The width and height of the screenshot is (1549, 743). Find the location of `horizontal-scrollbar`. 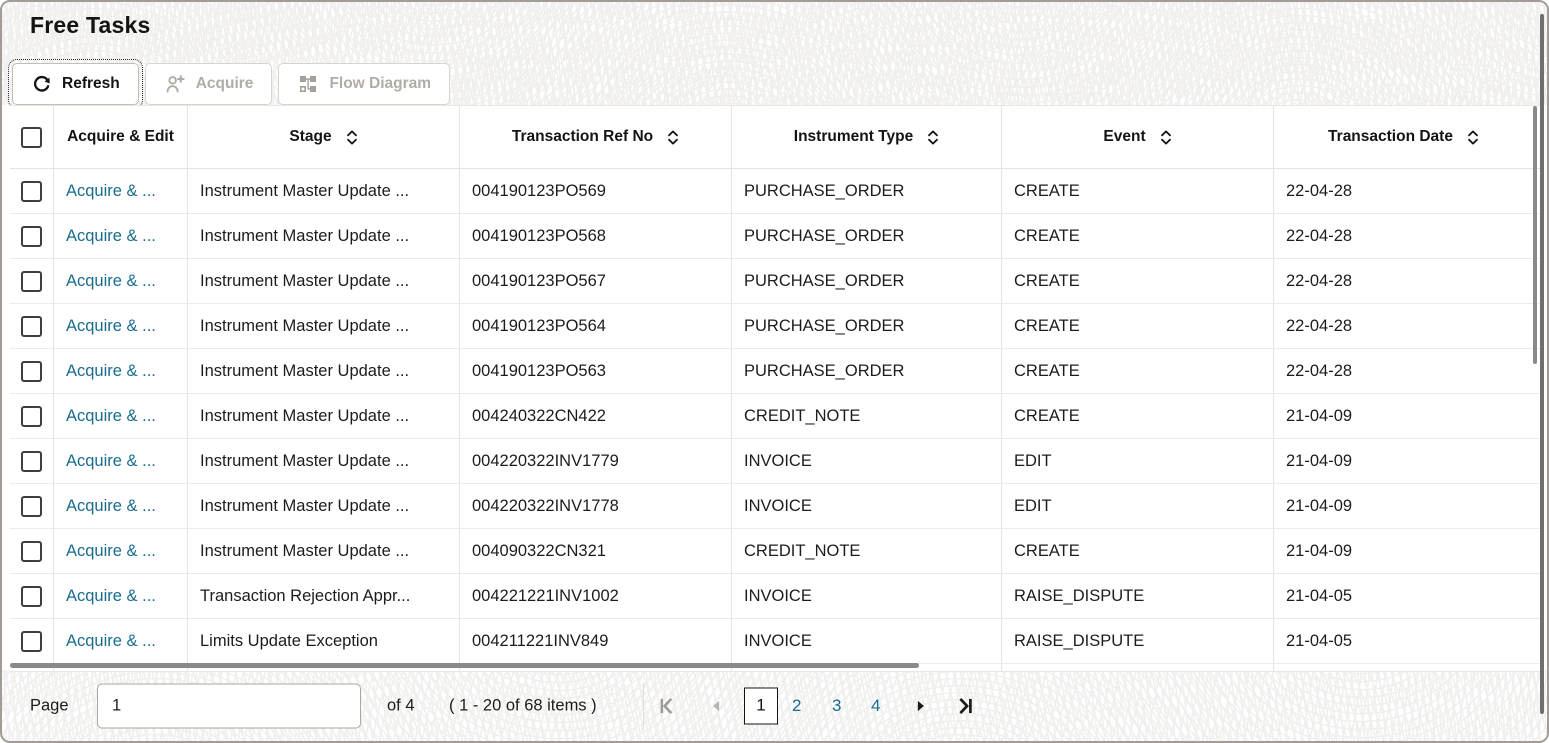

horizontal-scrollbar is located at coordinates (464, 665).